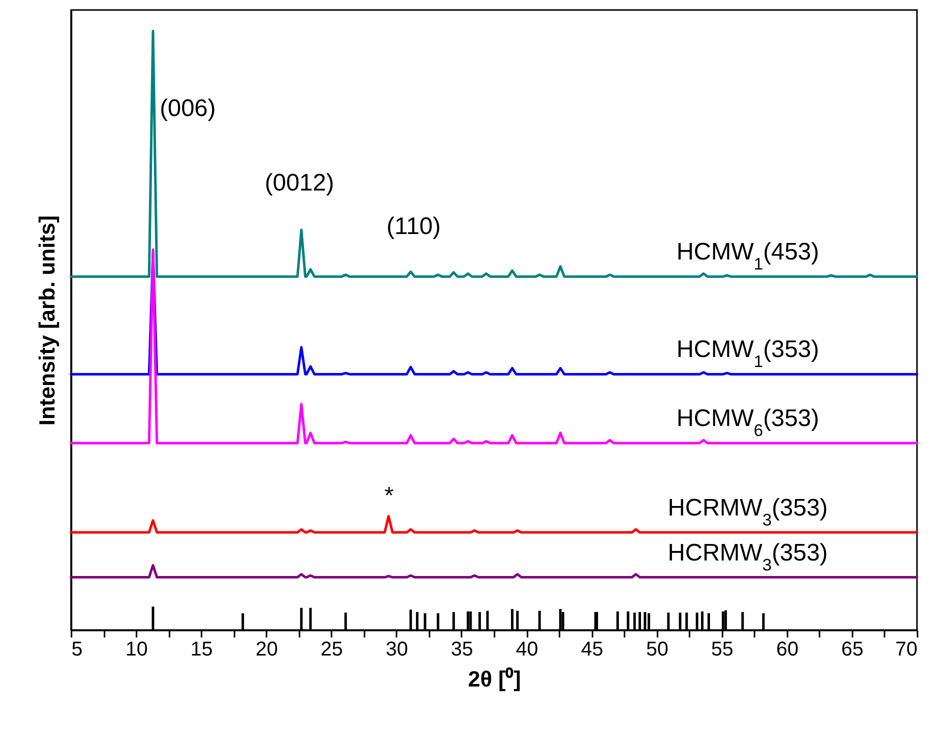 The image size is (937, 733). I want to click on series-label: HCMW$_{1}$(353), so click(748, 353).